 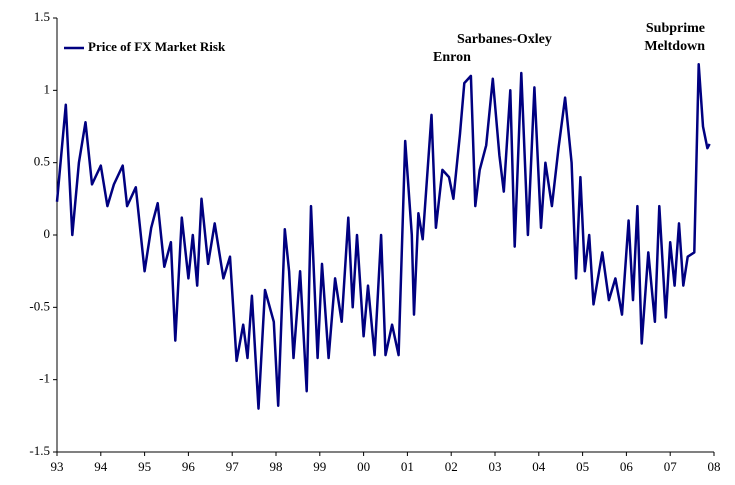 I want to click on x-tick-label: 04, so click(x=539, y=466).